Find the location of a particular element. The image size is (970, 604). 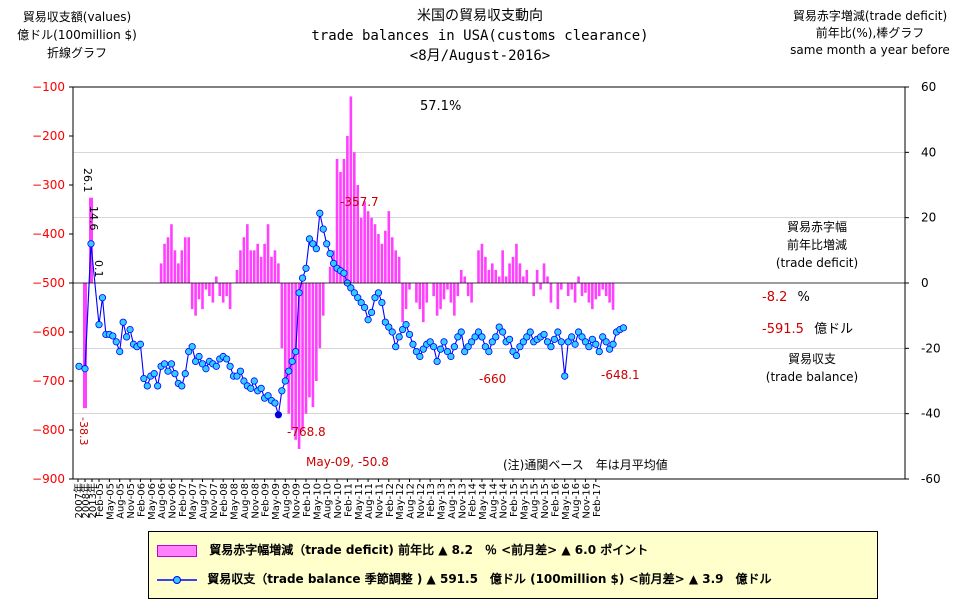

x-tick-label: Feb-05 is located at coordinates (100, 500).